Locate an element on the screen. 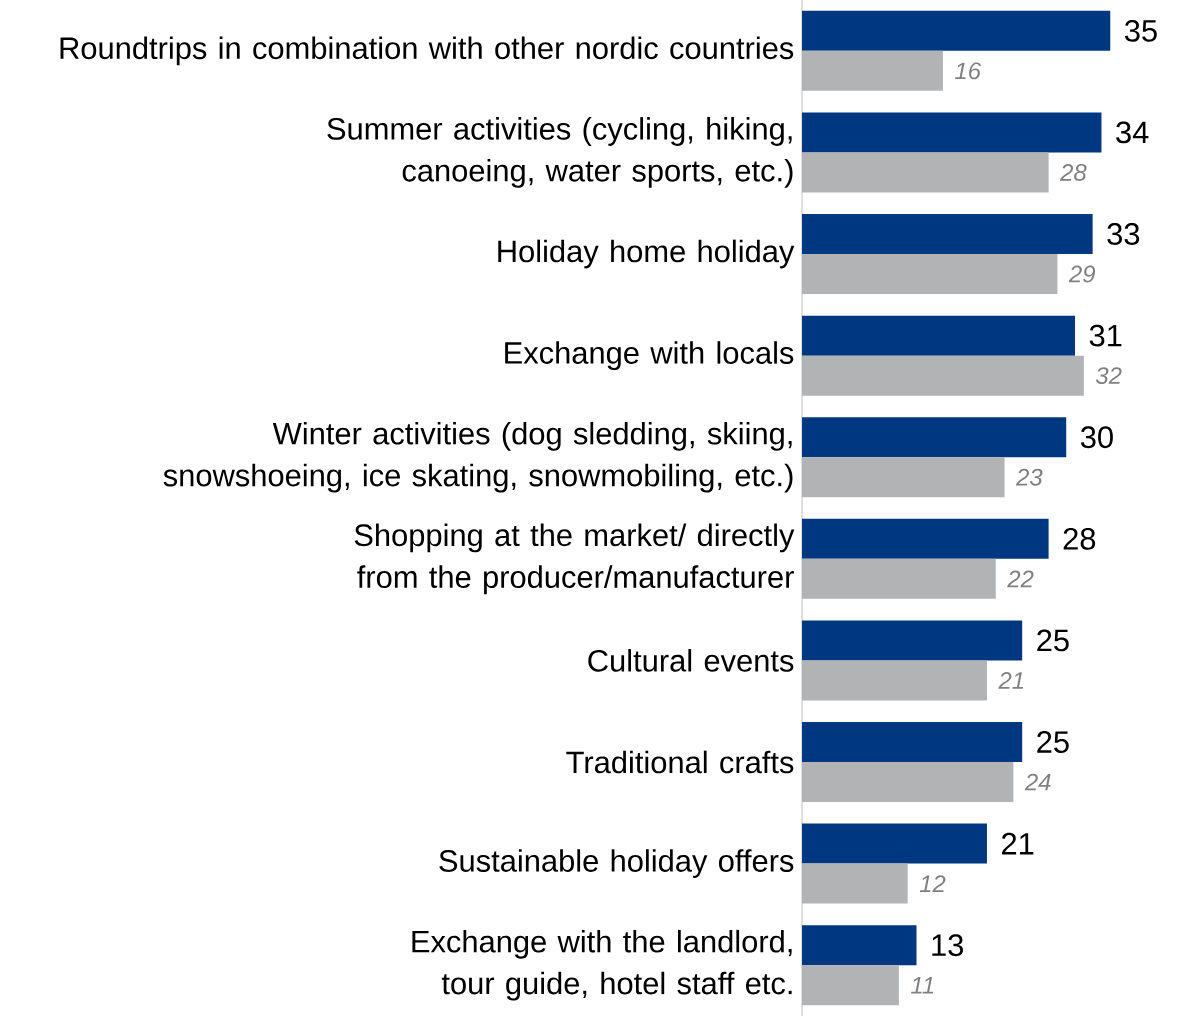 This screenshot has height=1016, width=1179. data-label: 16 is located at coordinates (968, 71).